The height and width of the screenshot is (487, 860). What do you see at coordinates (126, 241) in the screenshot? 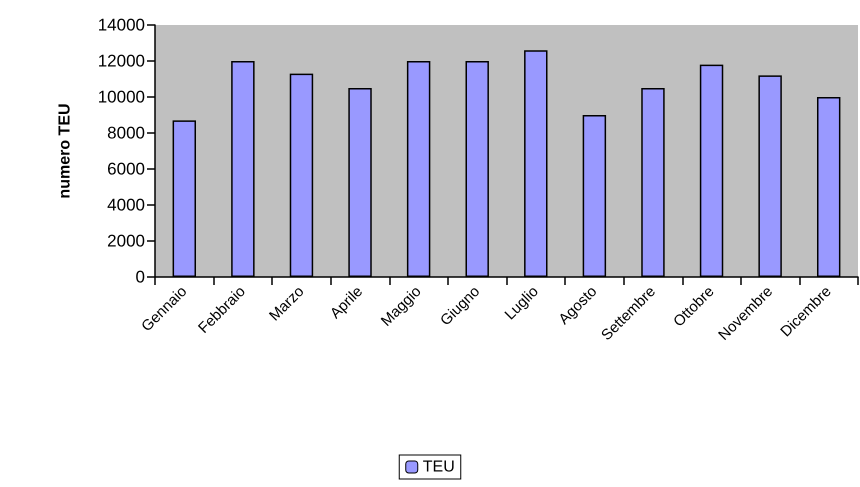
I see `y-tick-label: 2000` at bounding box center [126, 241].